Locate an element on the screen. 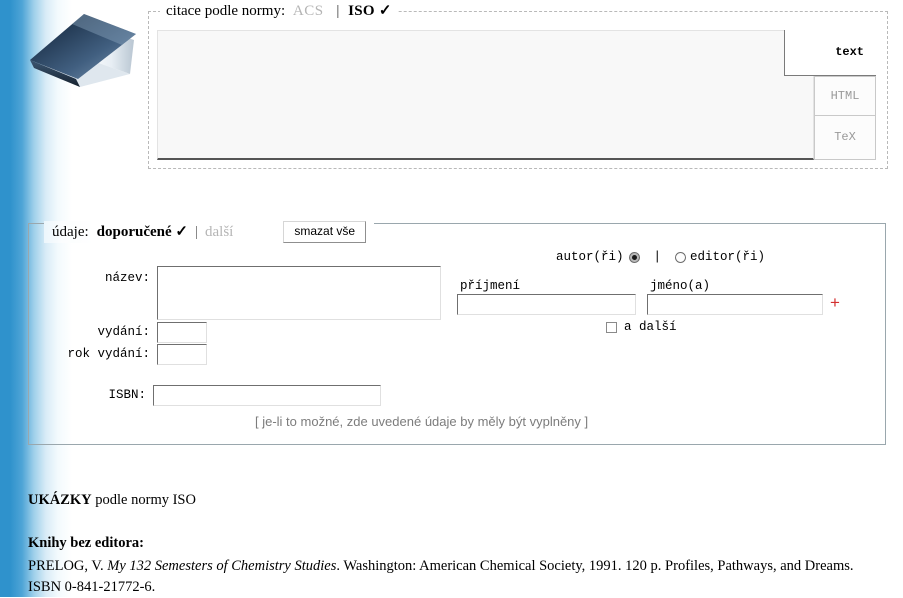 This screenshot has height=598, width=903. label-nazev: název: is located at coordinates (127, 278).